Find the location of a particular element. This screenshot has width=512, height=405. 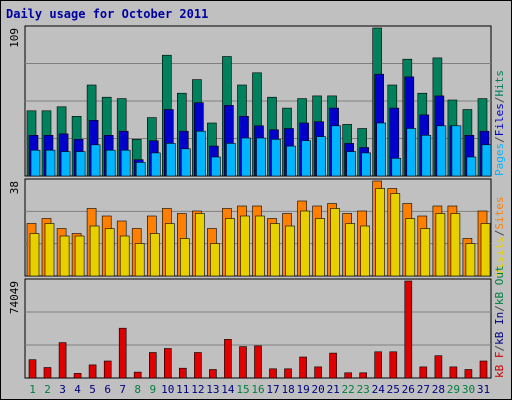

x-tick-label-16: 16 is located at coordinates (257, 389).